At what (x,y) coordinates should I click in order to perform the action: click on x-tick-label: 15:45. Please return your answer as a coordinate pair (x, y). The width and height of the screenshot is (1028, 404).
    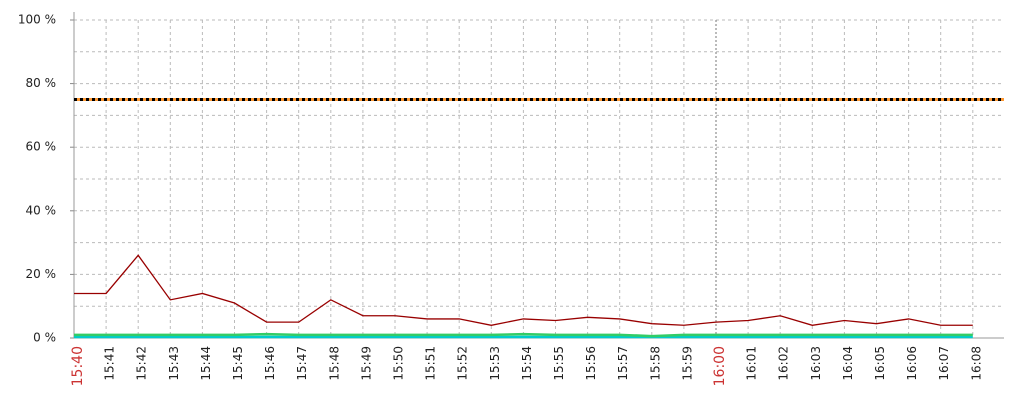
    Looking at the image, I should click on (238, 363).